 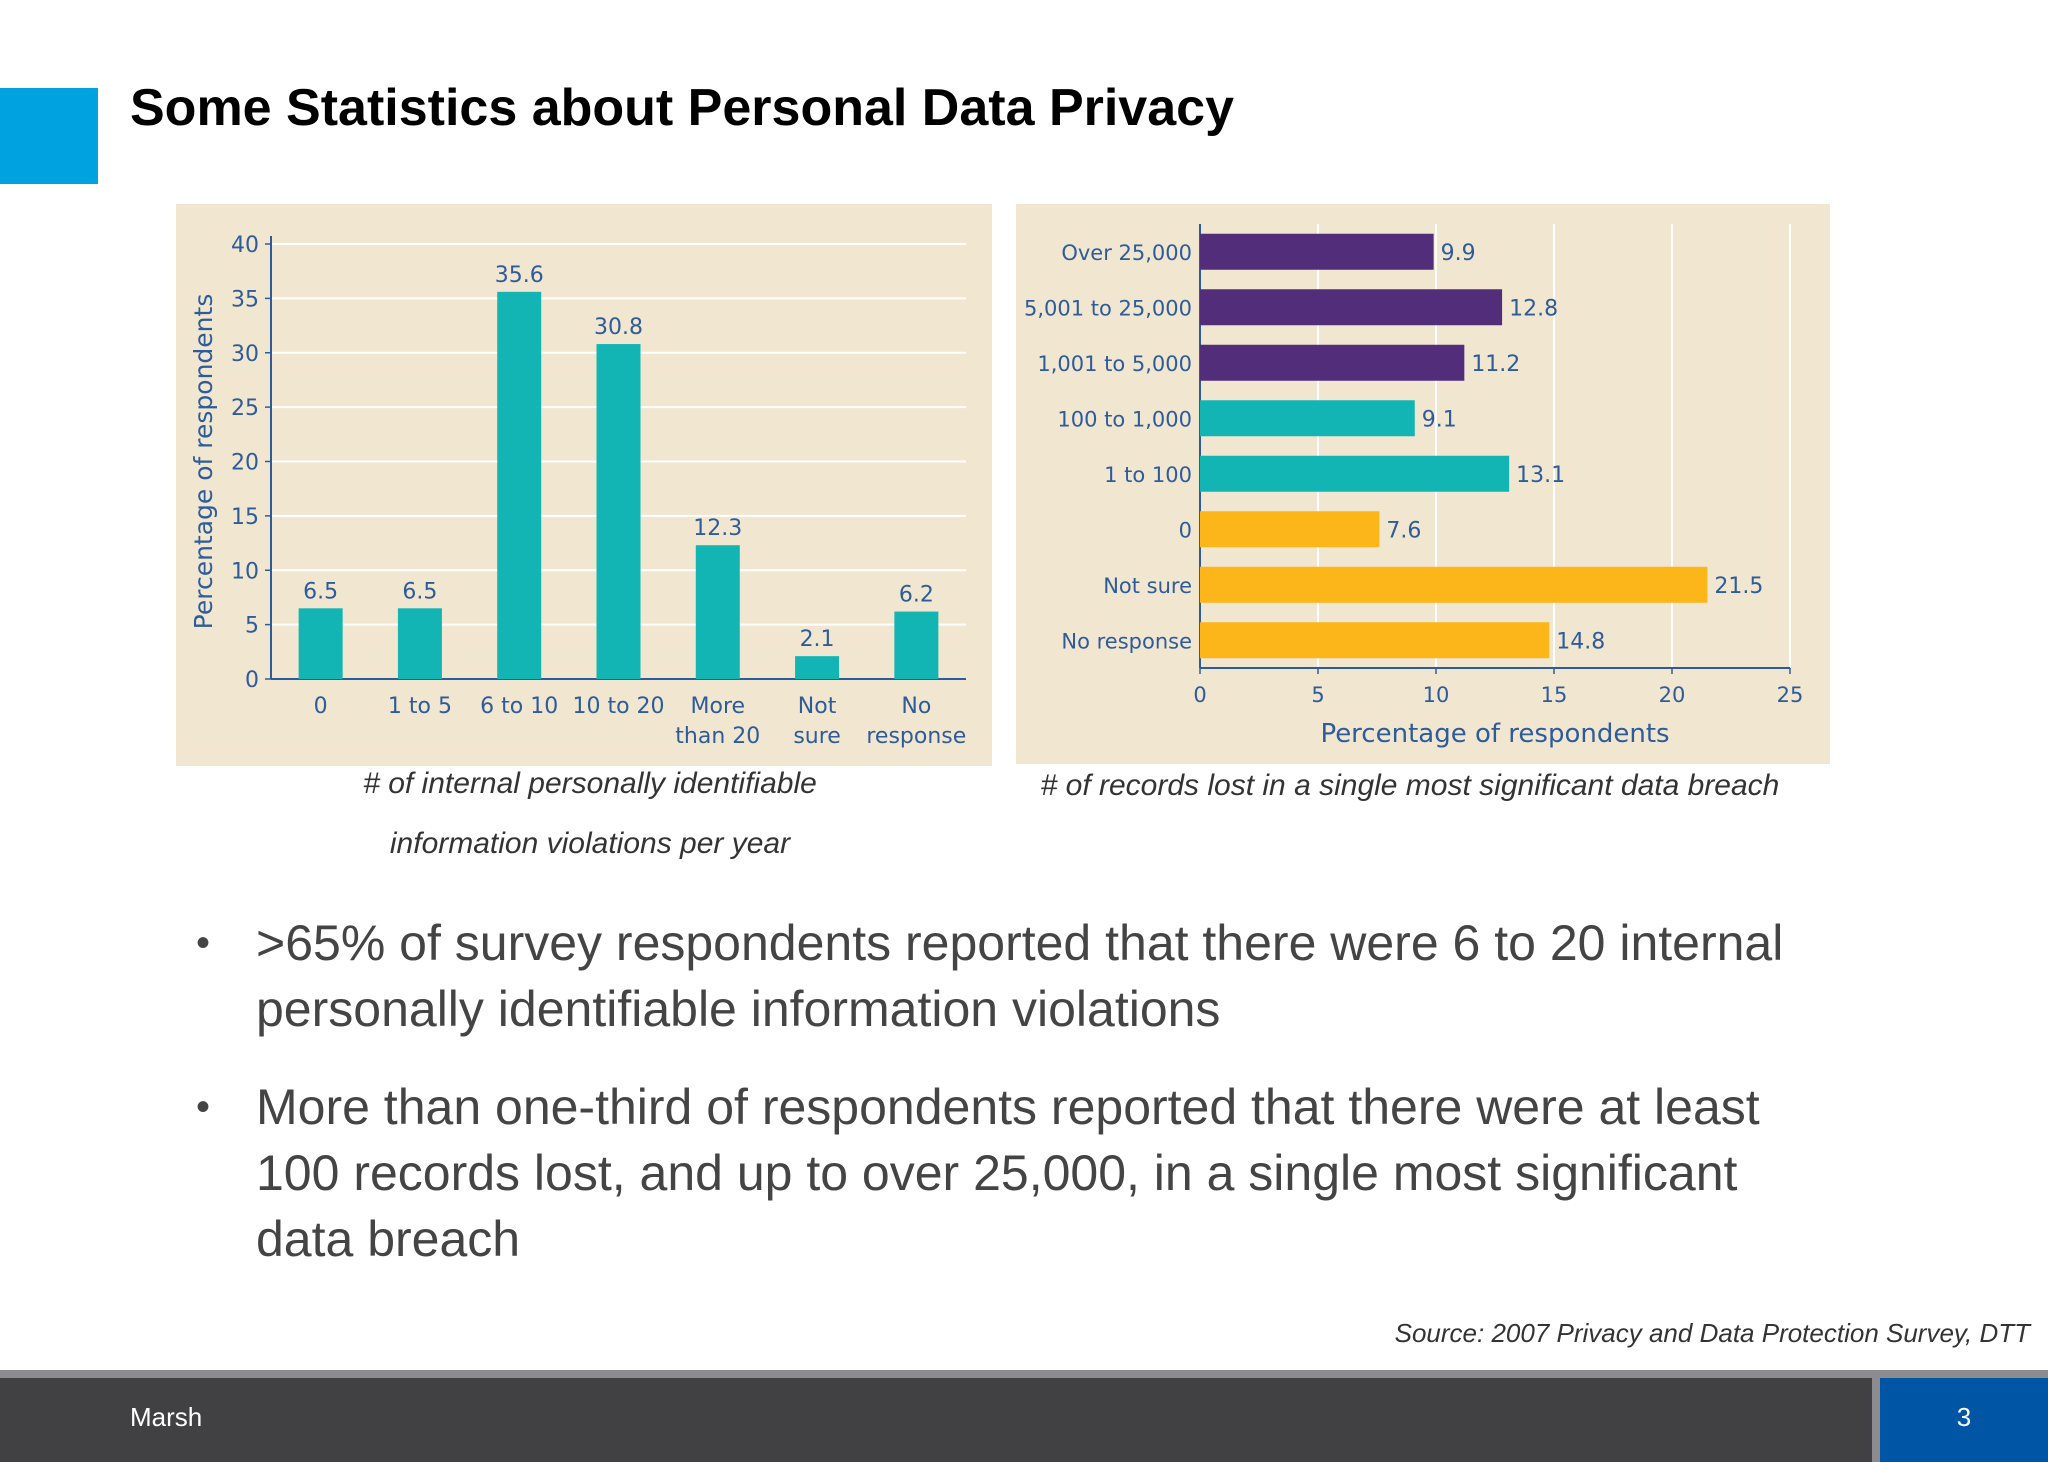 I want to click on accent-block, so click(x=49, y=136).